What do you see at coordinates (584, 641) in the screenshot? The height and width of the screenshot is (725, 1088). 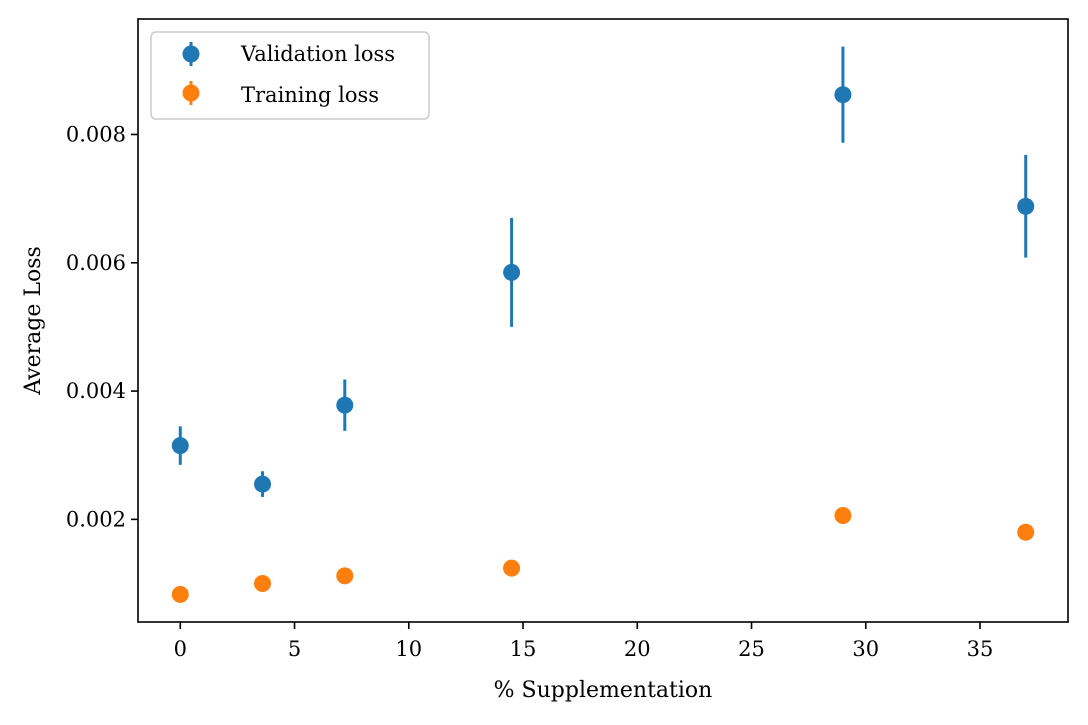 I see `x-axis-ticks: 0 5 10 15 20 25 30 35` at bounding box center [584, 641].